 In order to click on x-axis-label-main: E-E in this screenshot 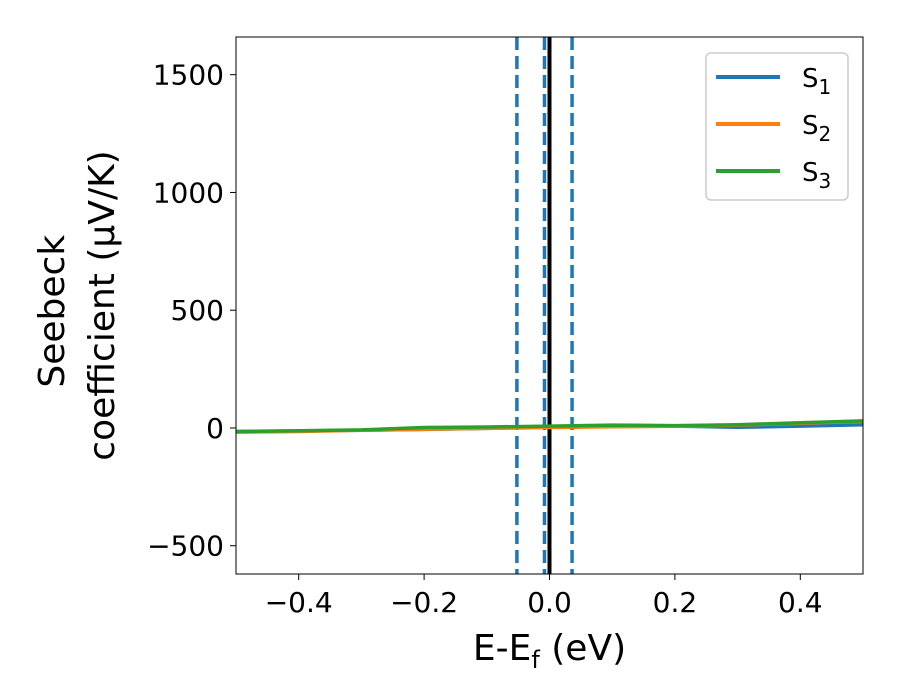, I will do `click(502, 648)`.